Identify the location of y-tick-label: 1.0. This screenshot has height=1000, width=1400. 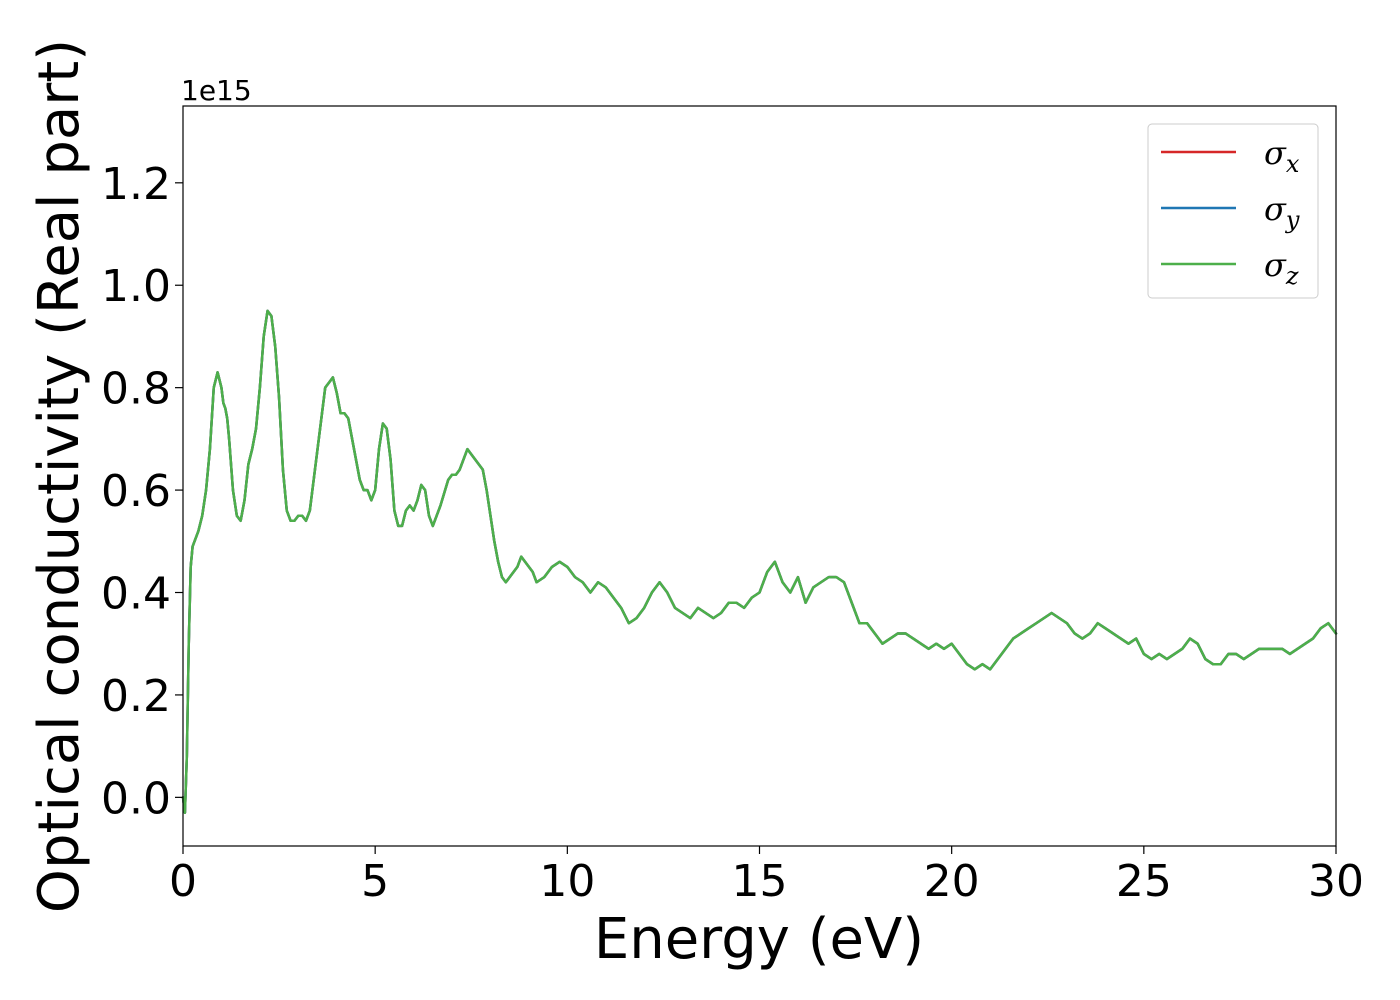
(136, 286).